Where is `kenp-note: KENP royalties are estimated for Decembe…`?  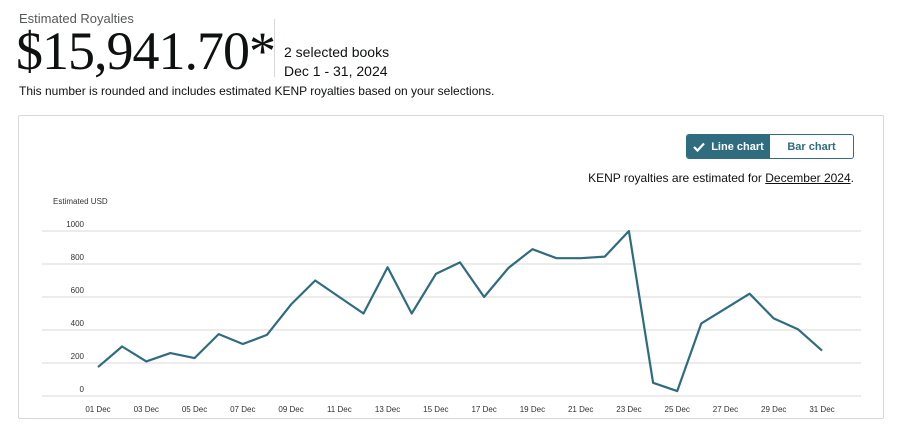
kenp-note: KENP royalties are estimated for Decembe… is located at coordinates (721, 178).